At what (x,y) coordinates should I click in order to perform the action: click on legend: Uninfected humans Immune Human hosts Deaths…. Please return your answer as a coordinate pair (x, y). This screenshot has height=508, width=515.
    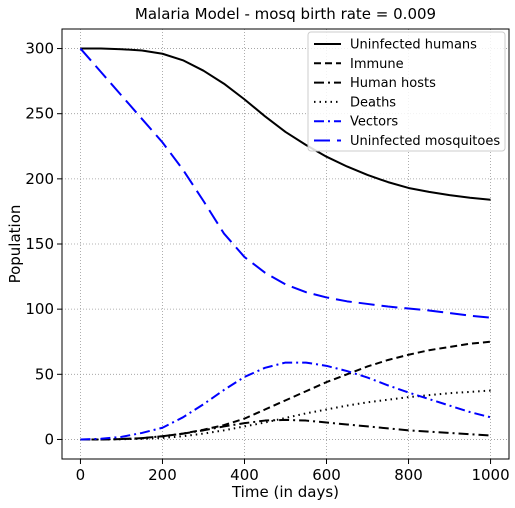
    Looking at the image, I should click on (406, 91).